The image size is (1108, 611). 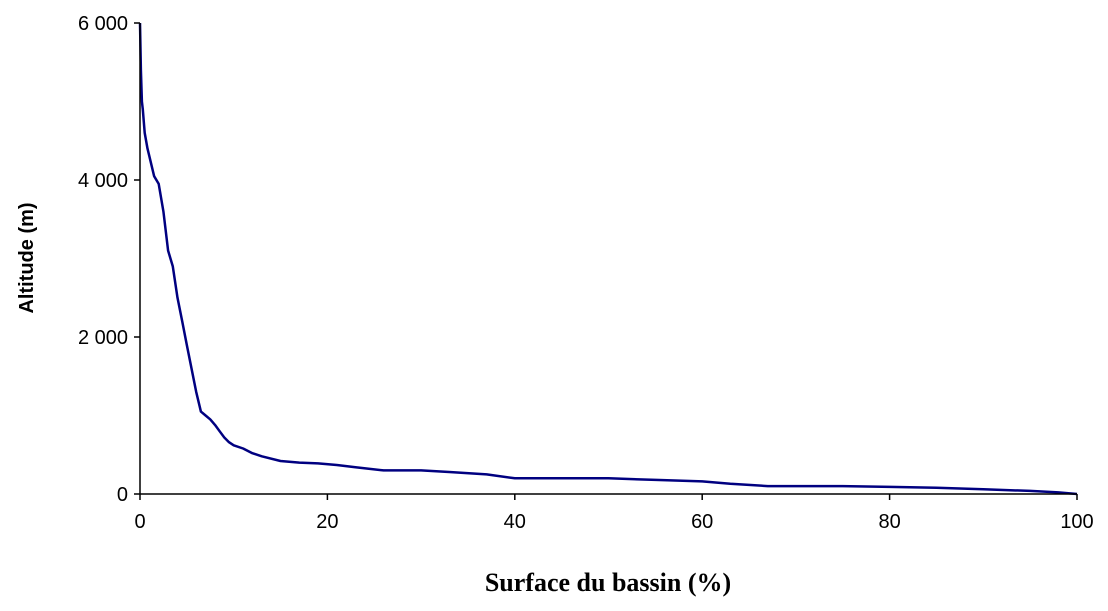 What do you see at coordinates (27, 257) in the screenshot?
I see `y-axis-title: Altitude (m)` at bounding box center [27, 257].